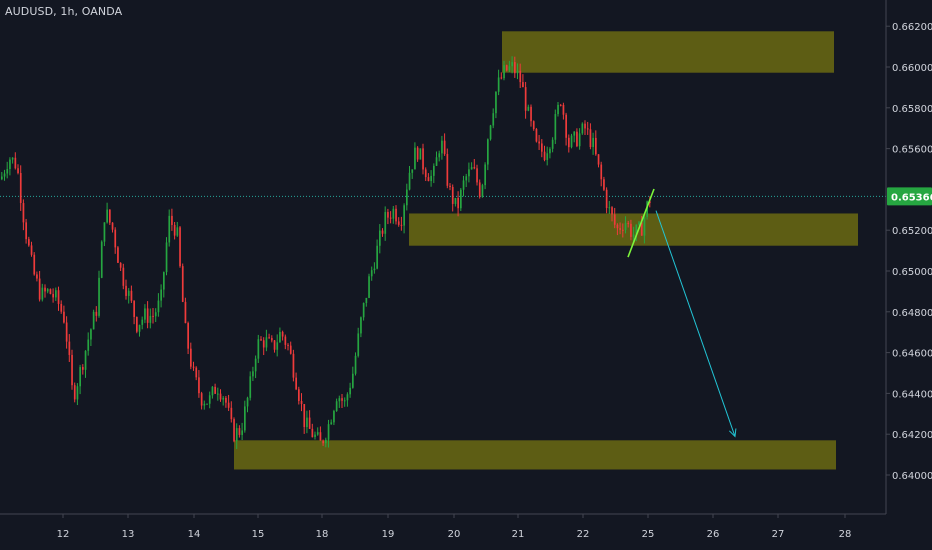 The width and height of the screenshot is (932, 550). I want to click on price-tick-label: 0.65800, so click(912, 109).